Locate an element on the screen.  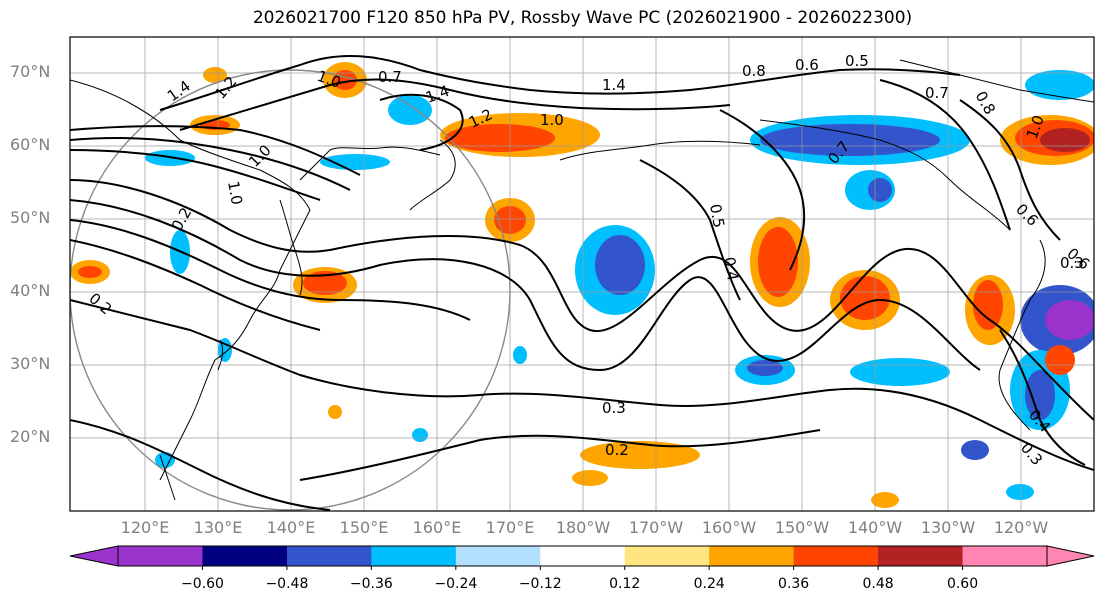
colorbar-tick-label: −0.48 is located at coordinates (287, 584).